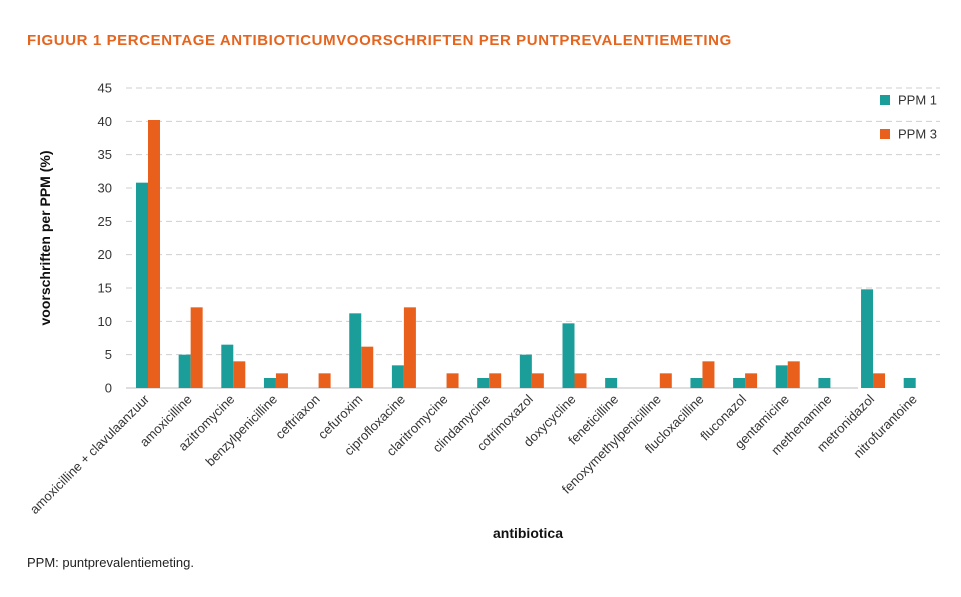  I want to click on x-axis-title: antibiotica, so click(528, 533).